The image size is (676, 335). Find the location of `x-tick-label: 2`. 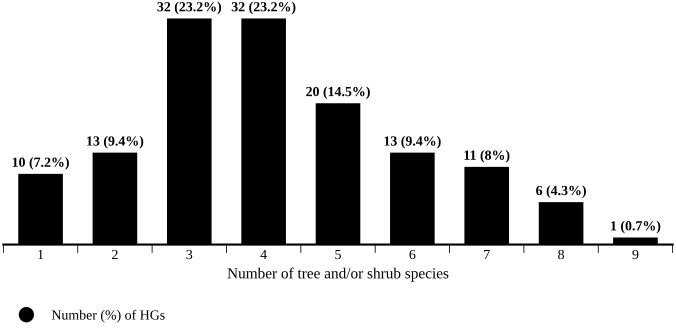

x-tick-label: 2 is located at coordinates (115, 255).